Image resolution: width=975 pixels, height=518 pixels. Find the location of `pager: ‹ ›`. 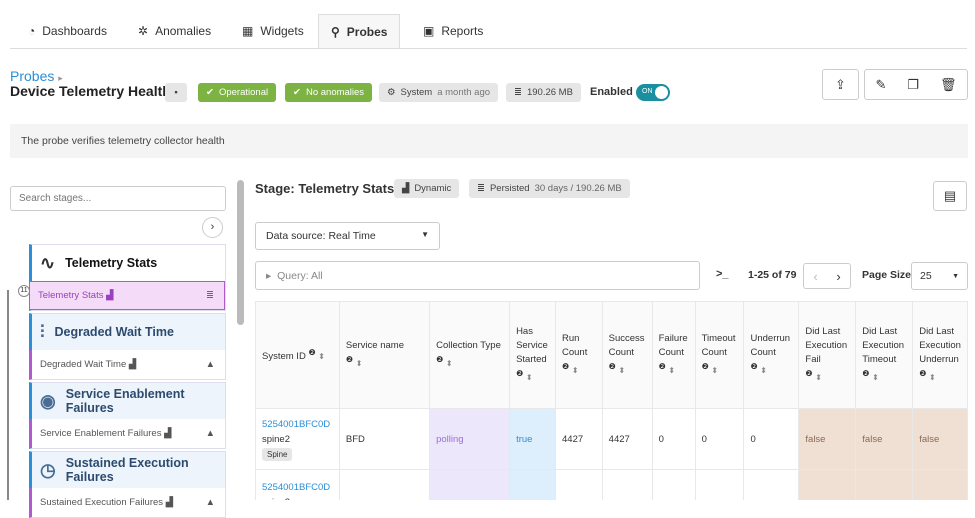

pager: ‹ › is located at coordinates (827, 276).